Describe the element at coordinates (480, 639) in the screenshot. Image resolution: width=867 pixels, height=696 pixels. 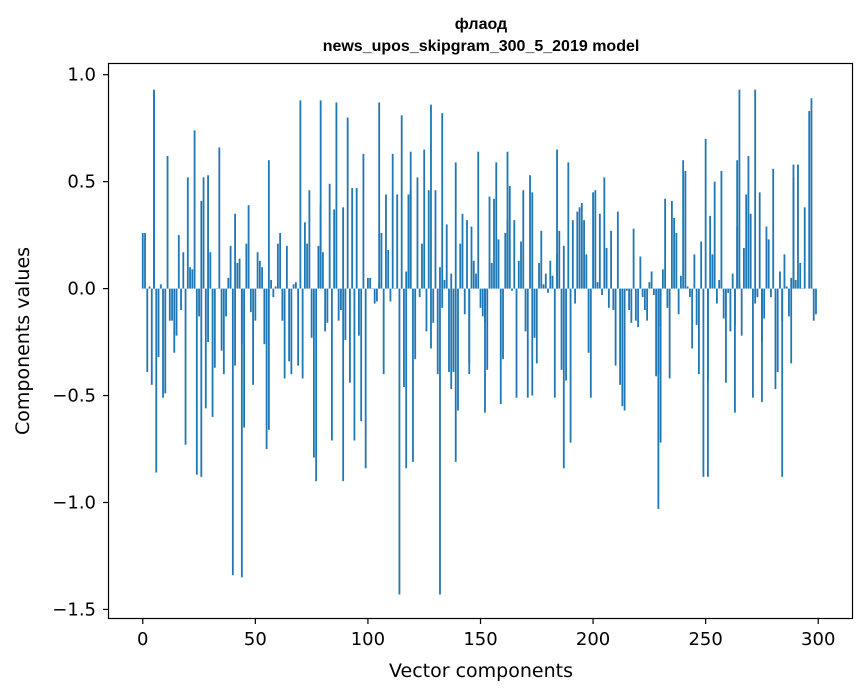
I see `x-tick-label: 150` at that location.